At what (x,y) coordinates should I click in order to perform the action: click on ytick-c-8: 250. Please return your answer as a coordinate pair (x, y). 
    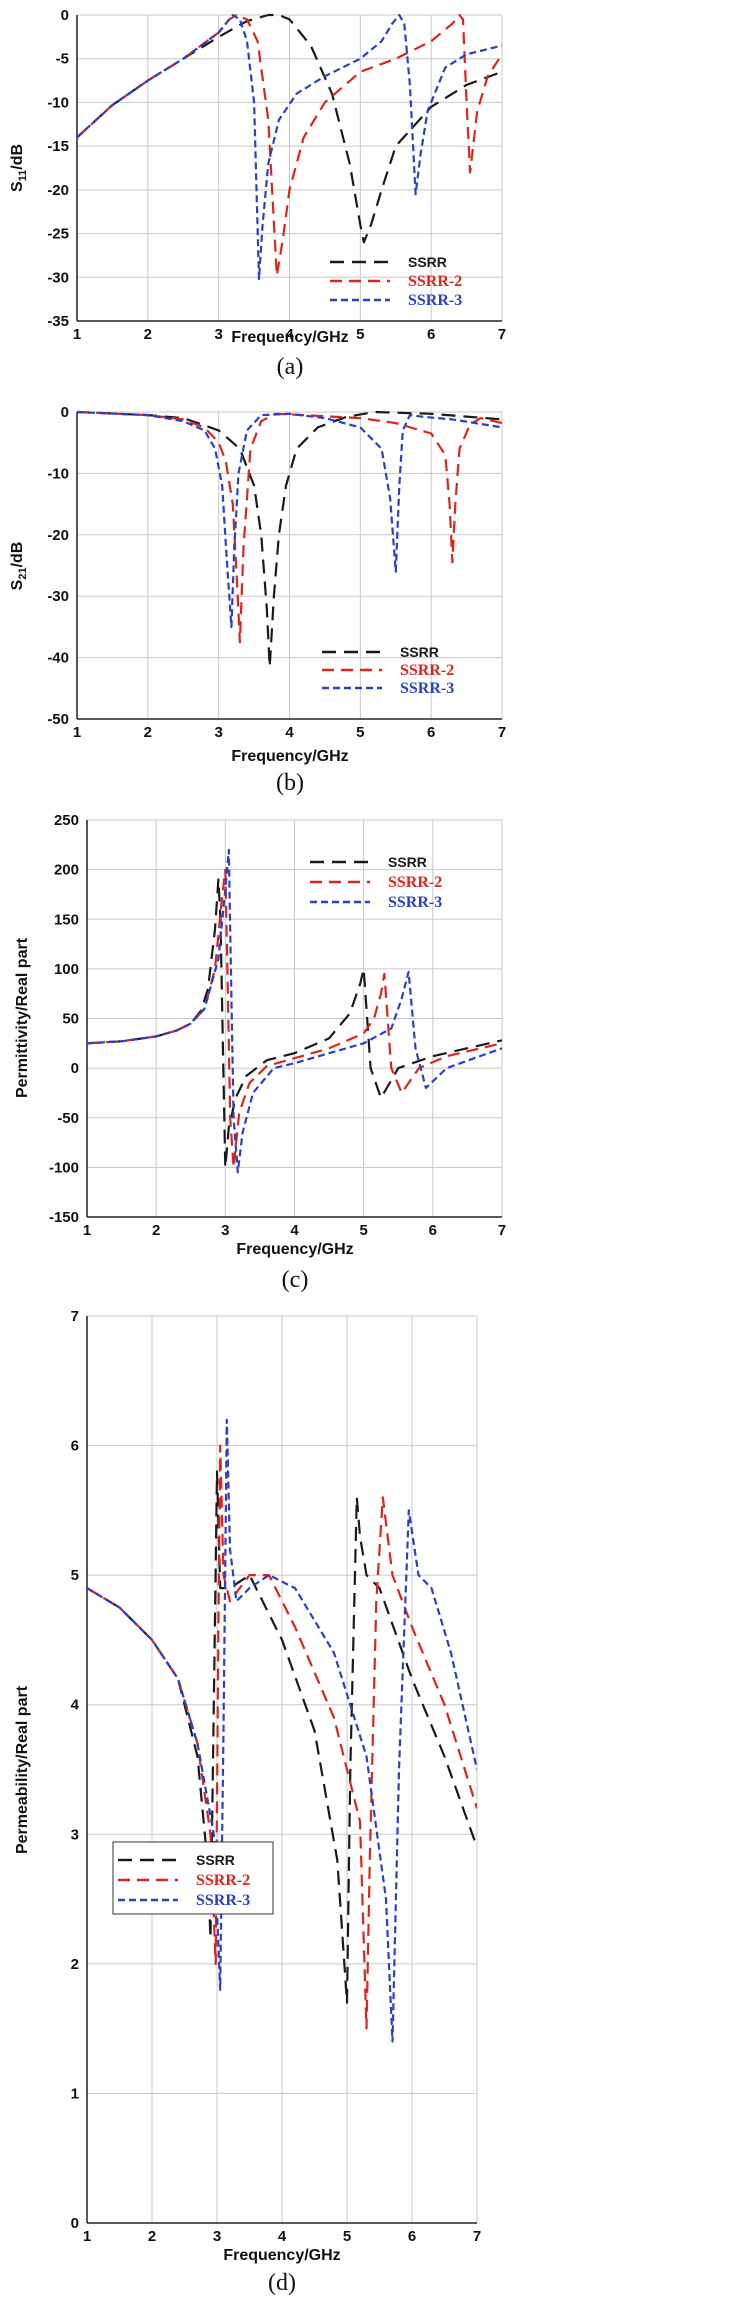
    Looking at the image, I should click on (66, 820).